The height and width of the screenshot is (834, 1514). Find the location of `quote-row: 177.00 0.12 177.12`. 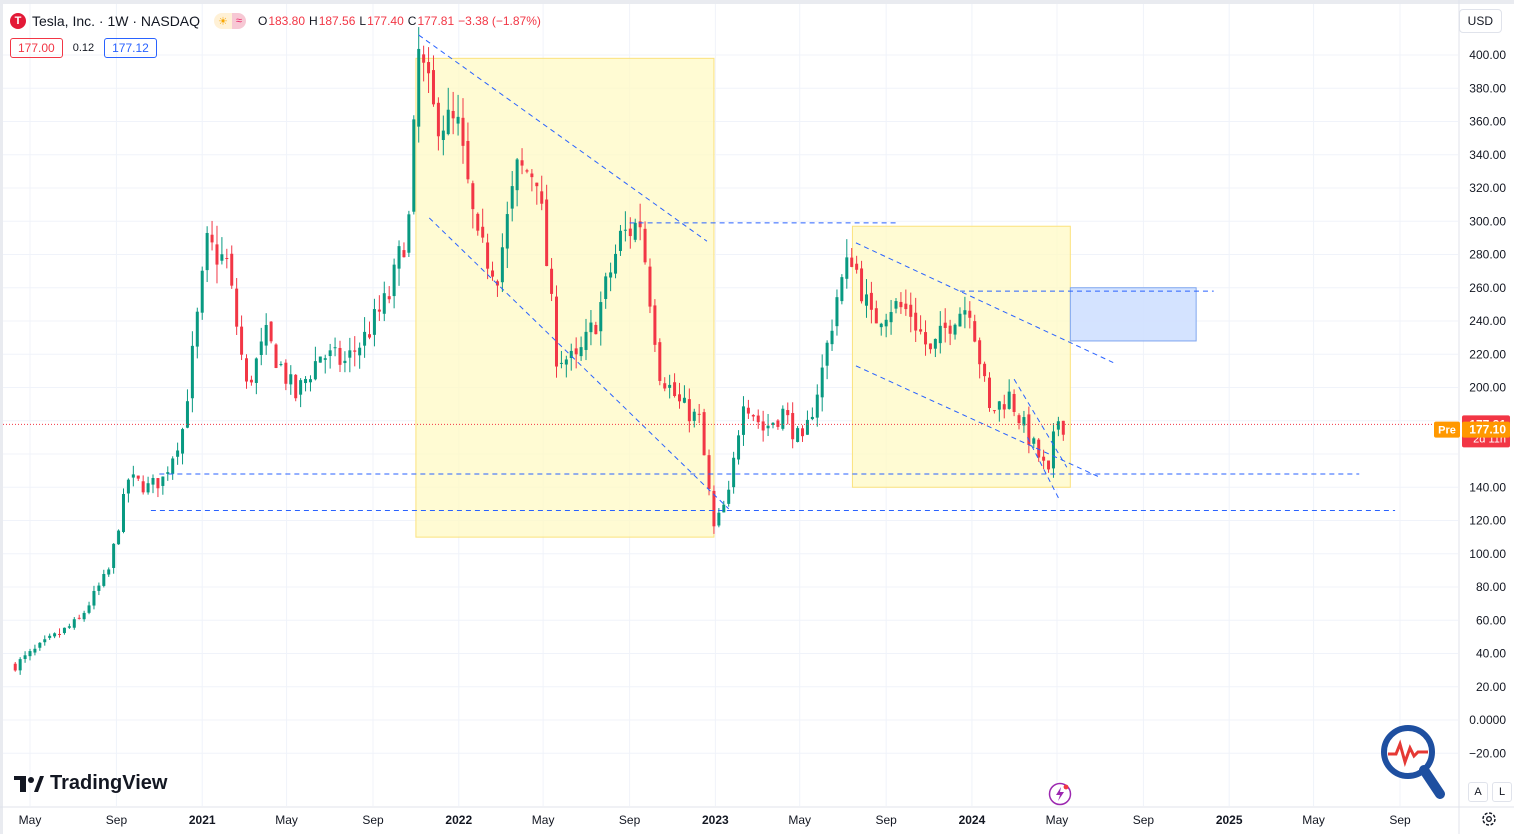

quote-row: 177.00 0.12 177.12 is located at coordinates (83, 48).